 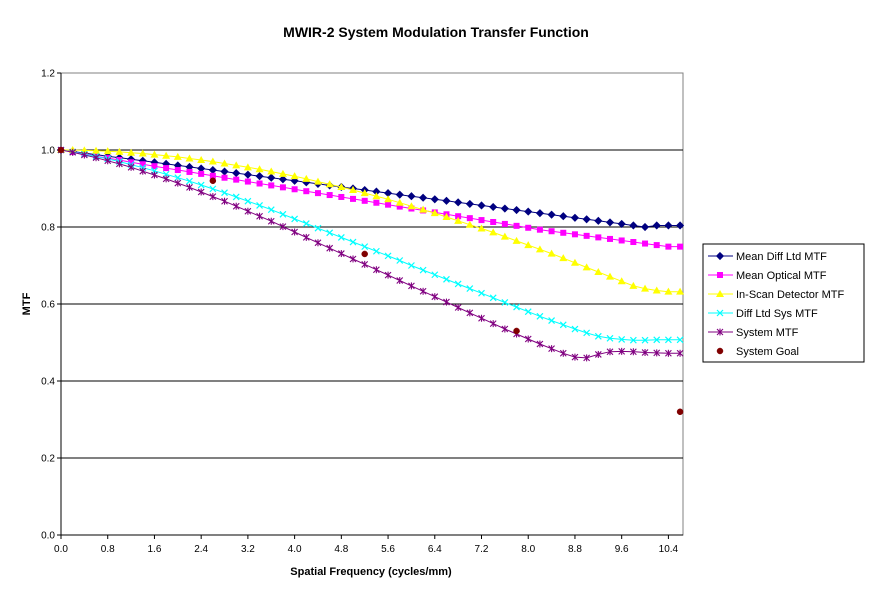 I want to click on x-tick-label: 10.4, so click(x=669, y=549).